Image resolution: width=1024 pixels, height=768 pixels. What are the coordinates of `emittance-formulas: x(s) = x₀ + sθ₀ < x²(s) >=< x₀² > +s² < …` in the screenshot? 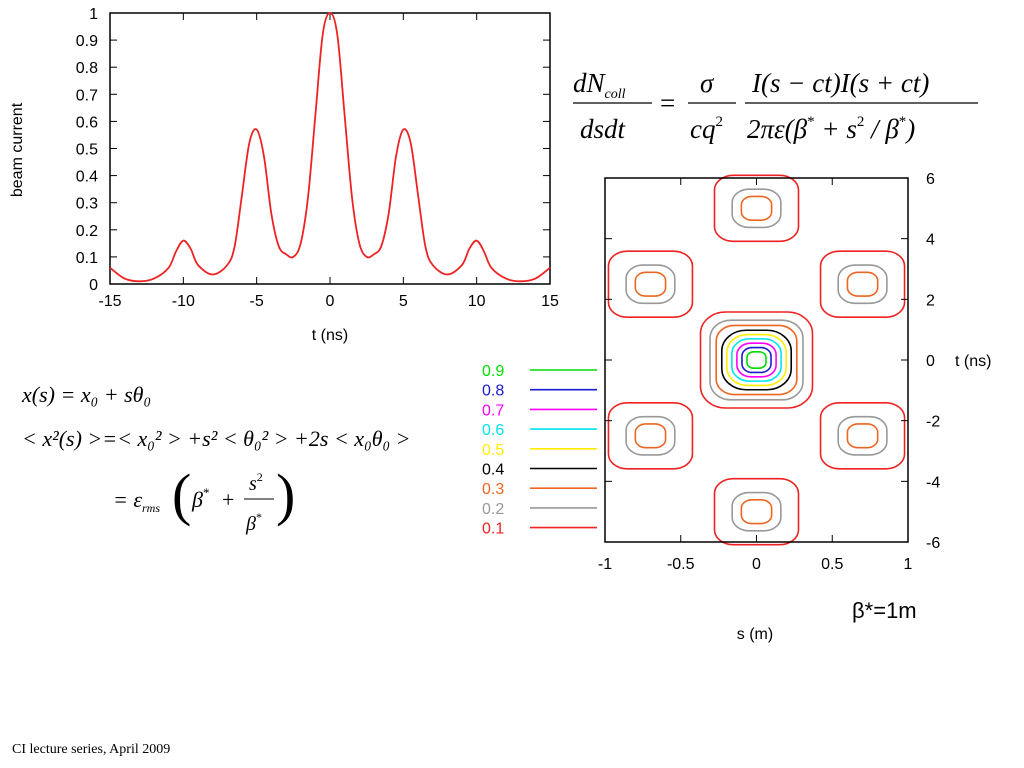 It's located at (216, 458).